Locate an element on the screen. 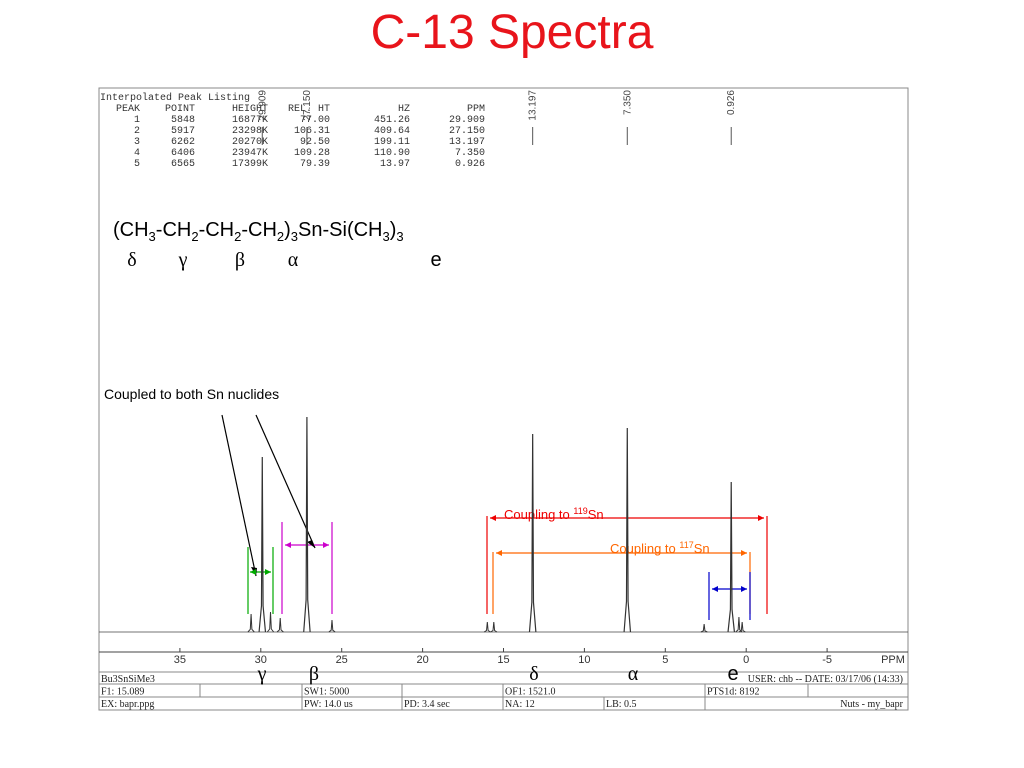  x-tick-label: 15 is located at coordinates (503, 660).